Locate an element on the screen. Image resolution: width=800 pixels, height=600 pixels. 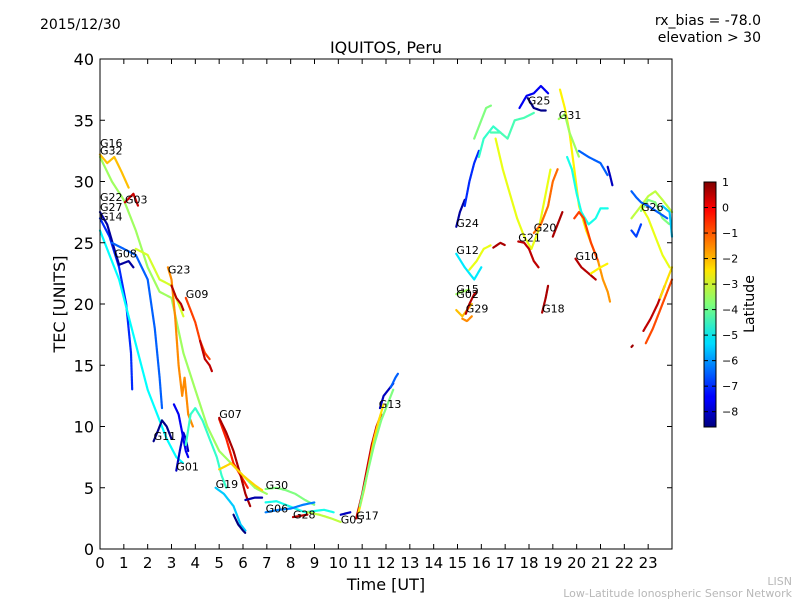
satellite-label: G27 is located at coordinates (111, 207).